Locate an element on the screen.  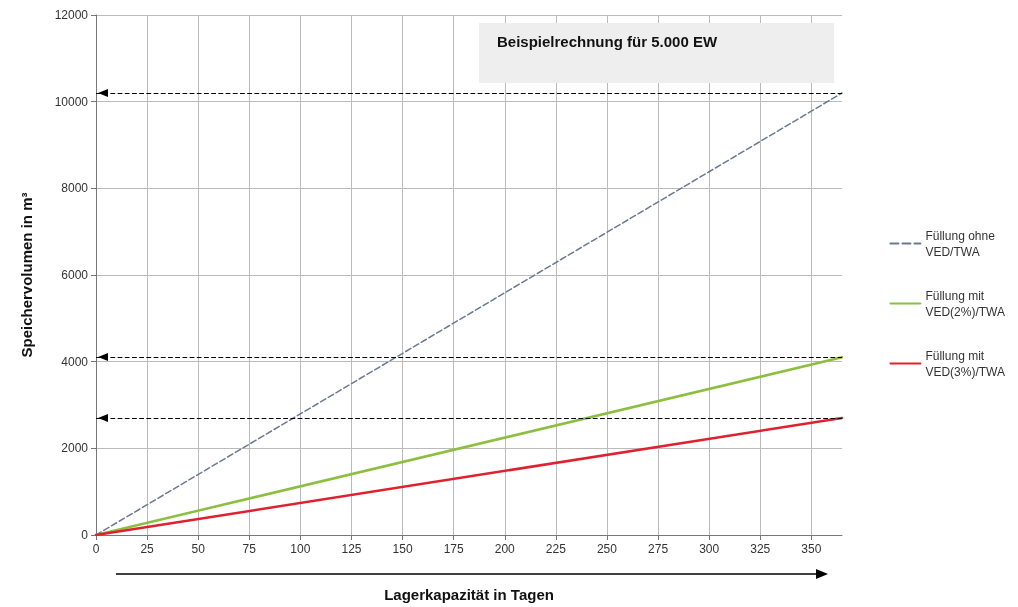
x-tick-label: 150 is located at coordinates (402, 549).